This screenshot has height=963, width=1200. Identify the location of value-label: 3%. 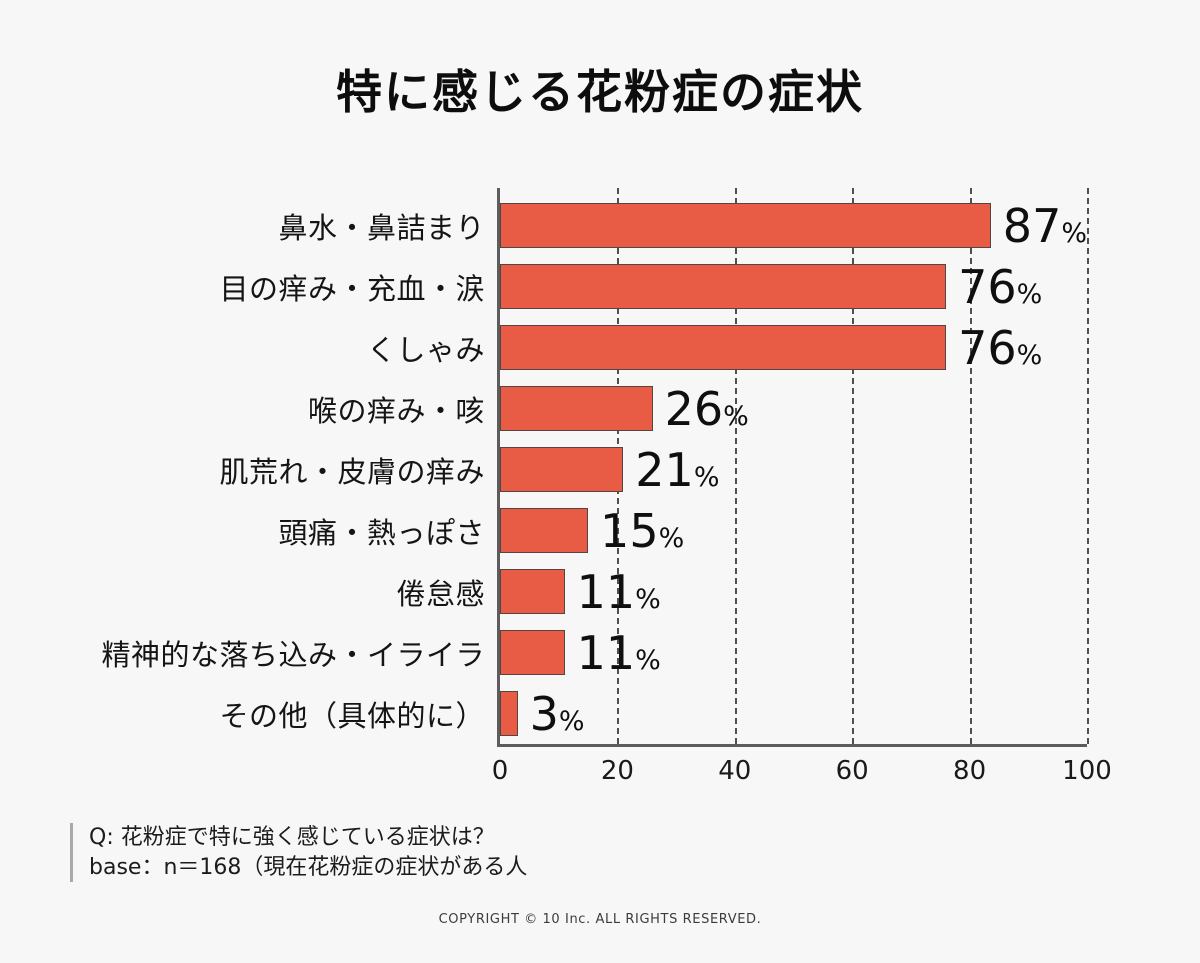
(557, 713).